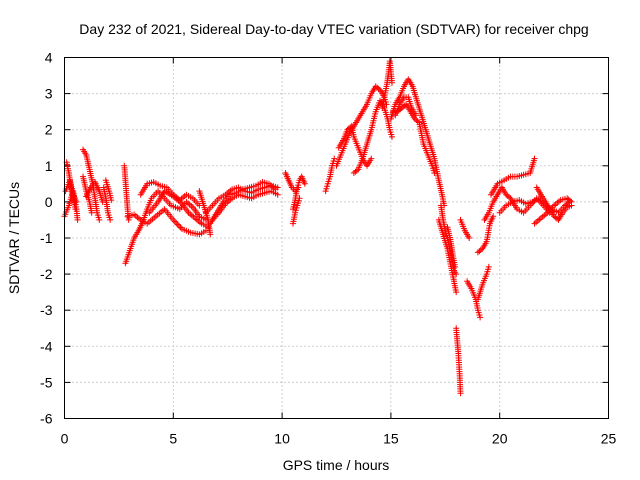  Describe the element at coordinates (49, 58) in the screenshot. I see `y-tick-label: 4` at that location.